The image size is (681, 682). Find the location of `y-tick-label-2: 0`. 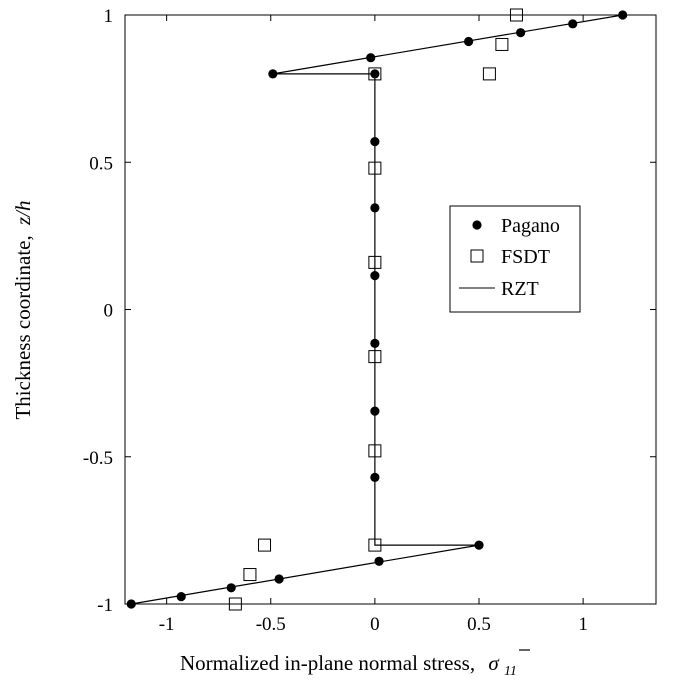

y-tick-label-2: 0 is located at coordinates (109, 311).